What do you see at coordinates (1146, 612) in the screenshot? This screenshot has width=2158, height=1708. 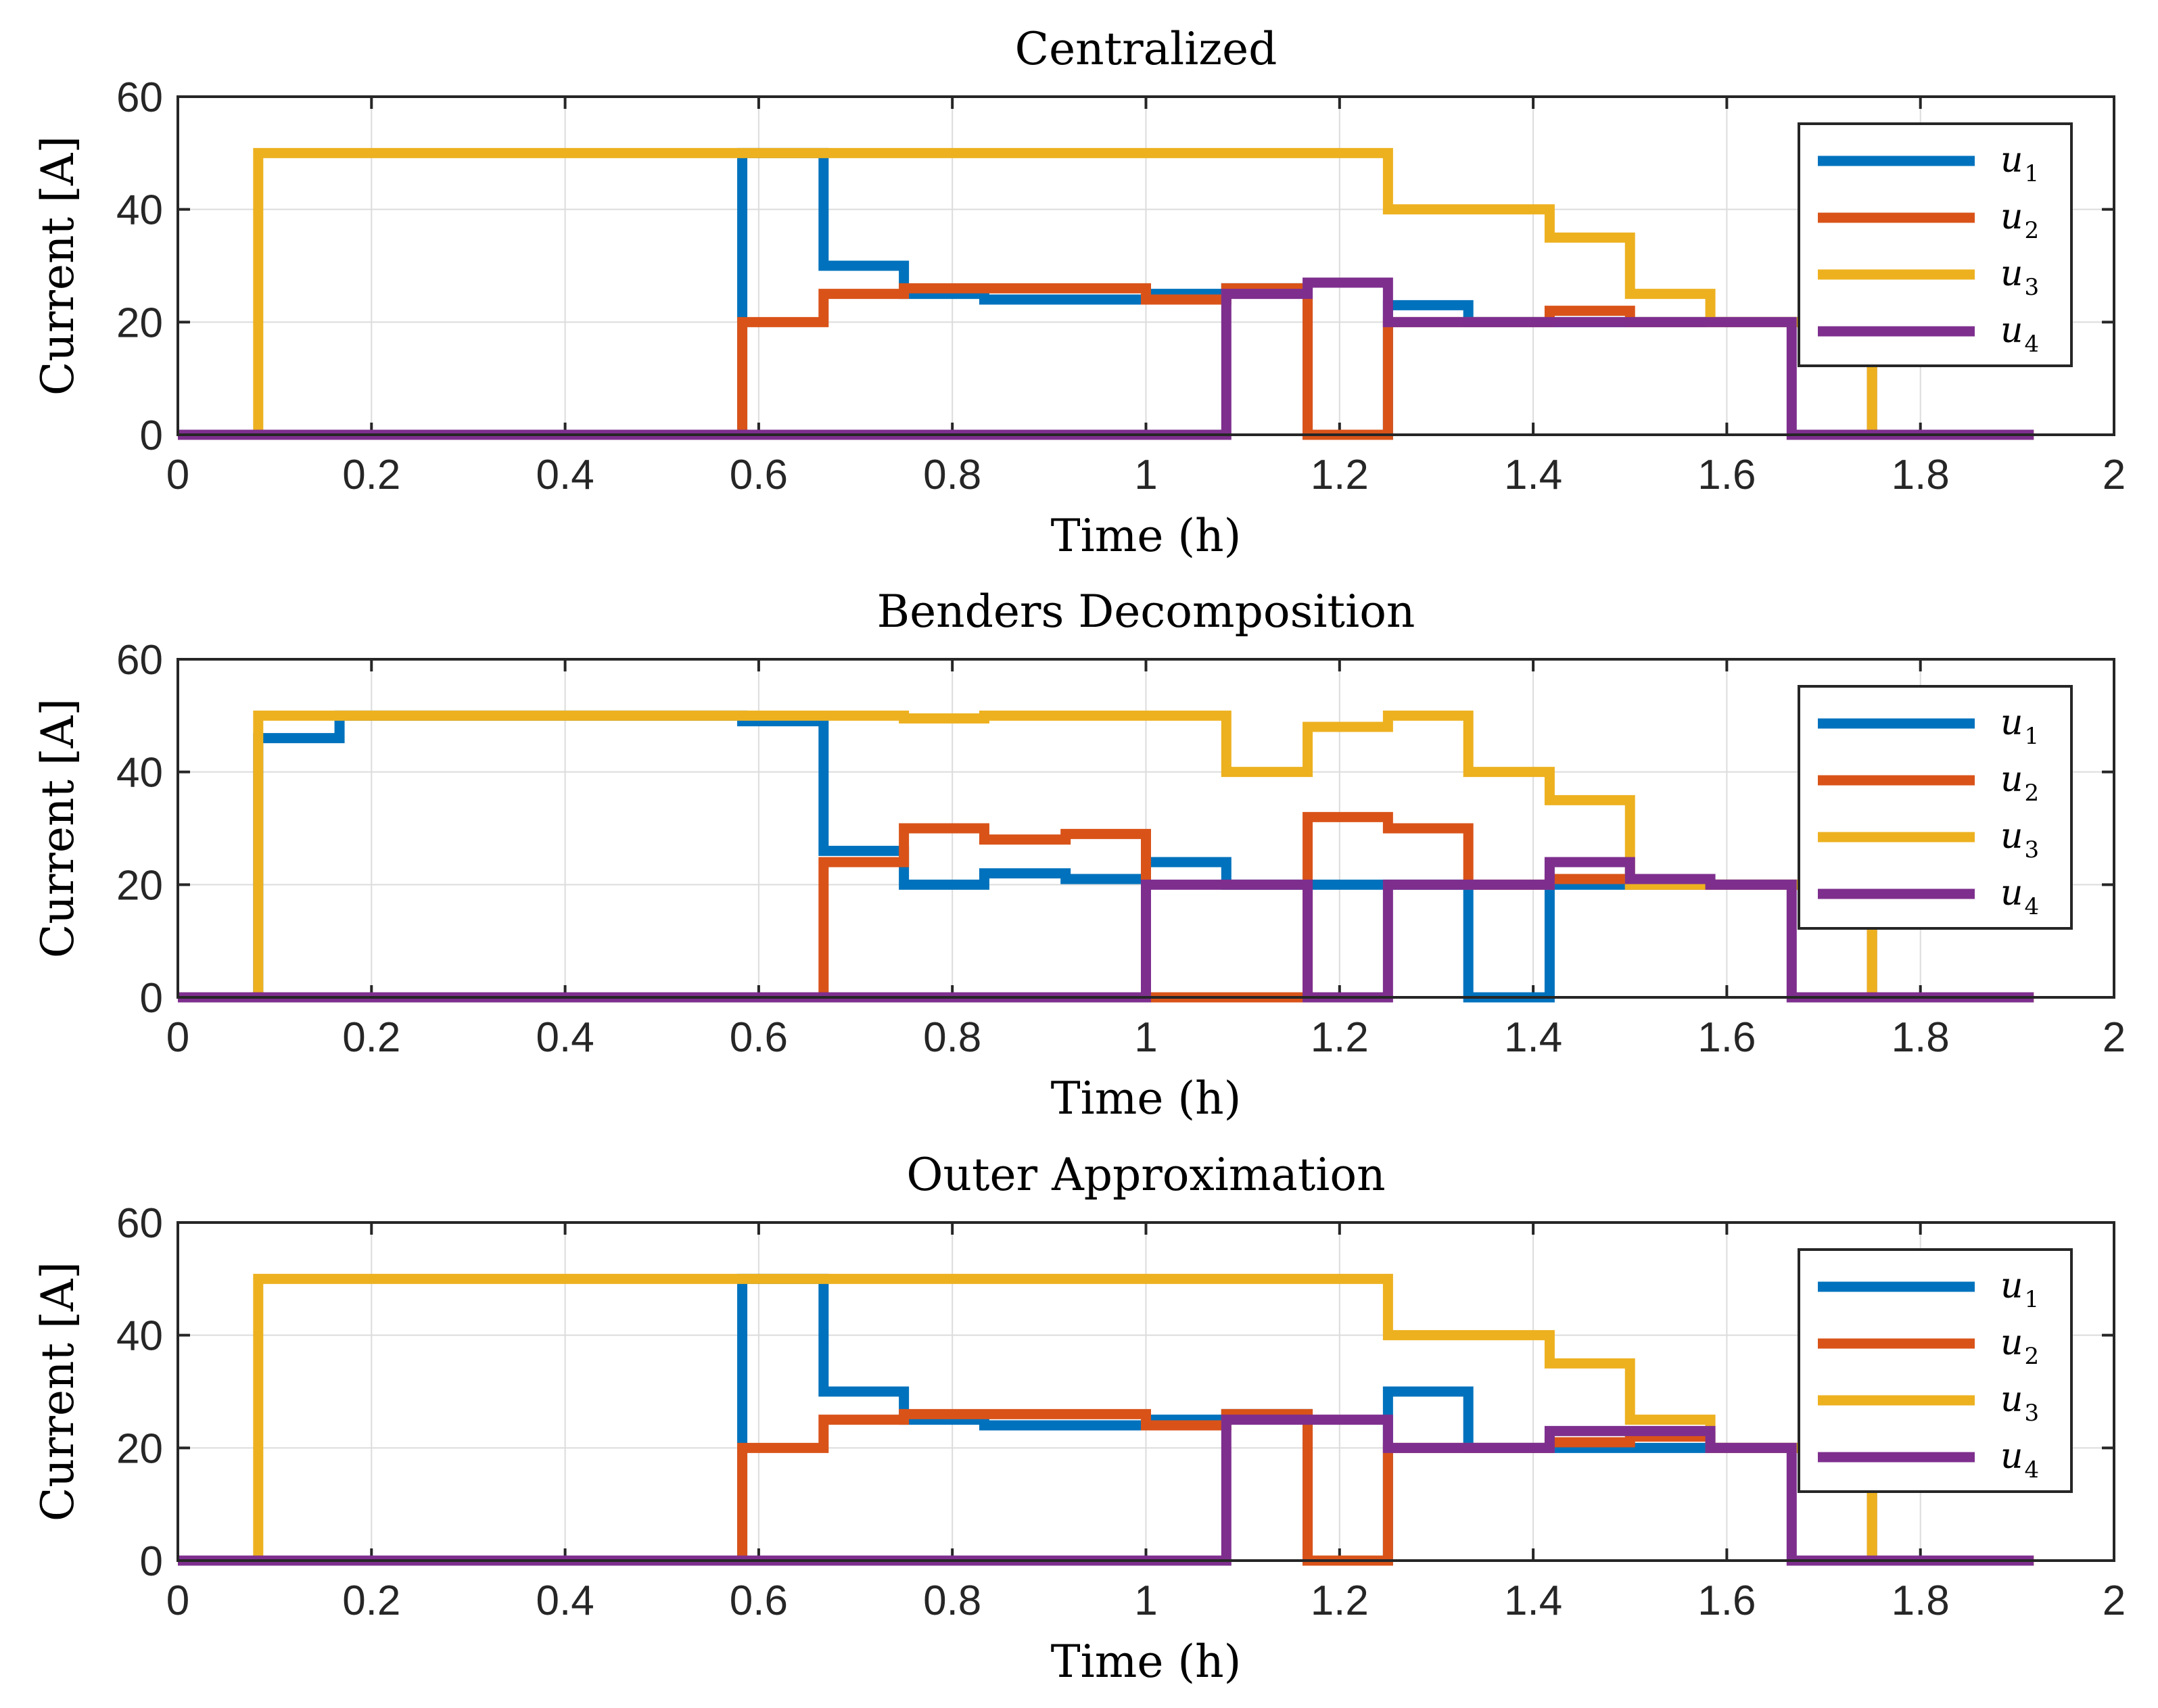 I see `chart-title: Benders Decomposition` at bounding box center [1146, 612].